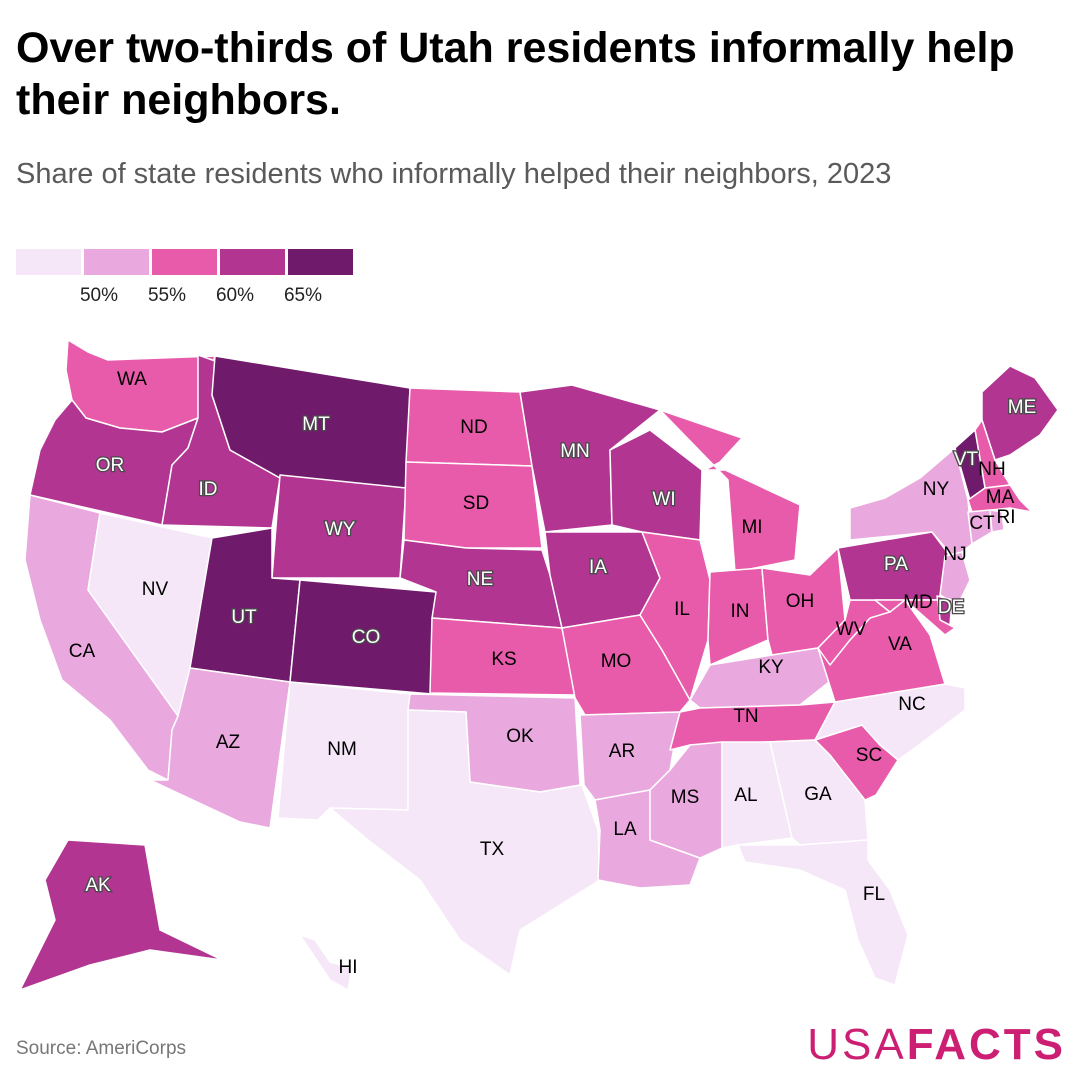  I want to click on state-in, so click(738, 616).